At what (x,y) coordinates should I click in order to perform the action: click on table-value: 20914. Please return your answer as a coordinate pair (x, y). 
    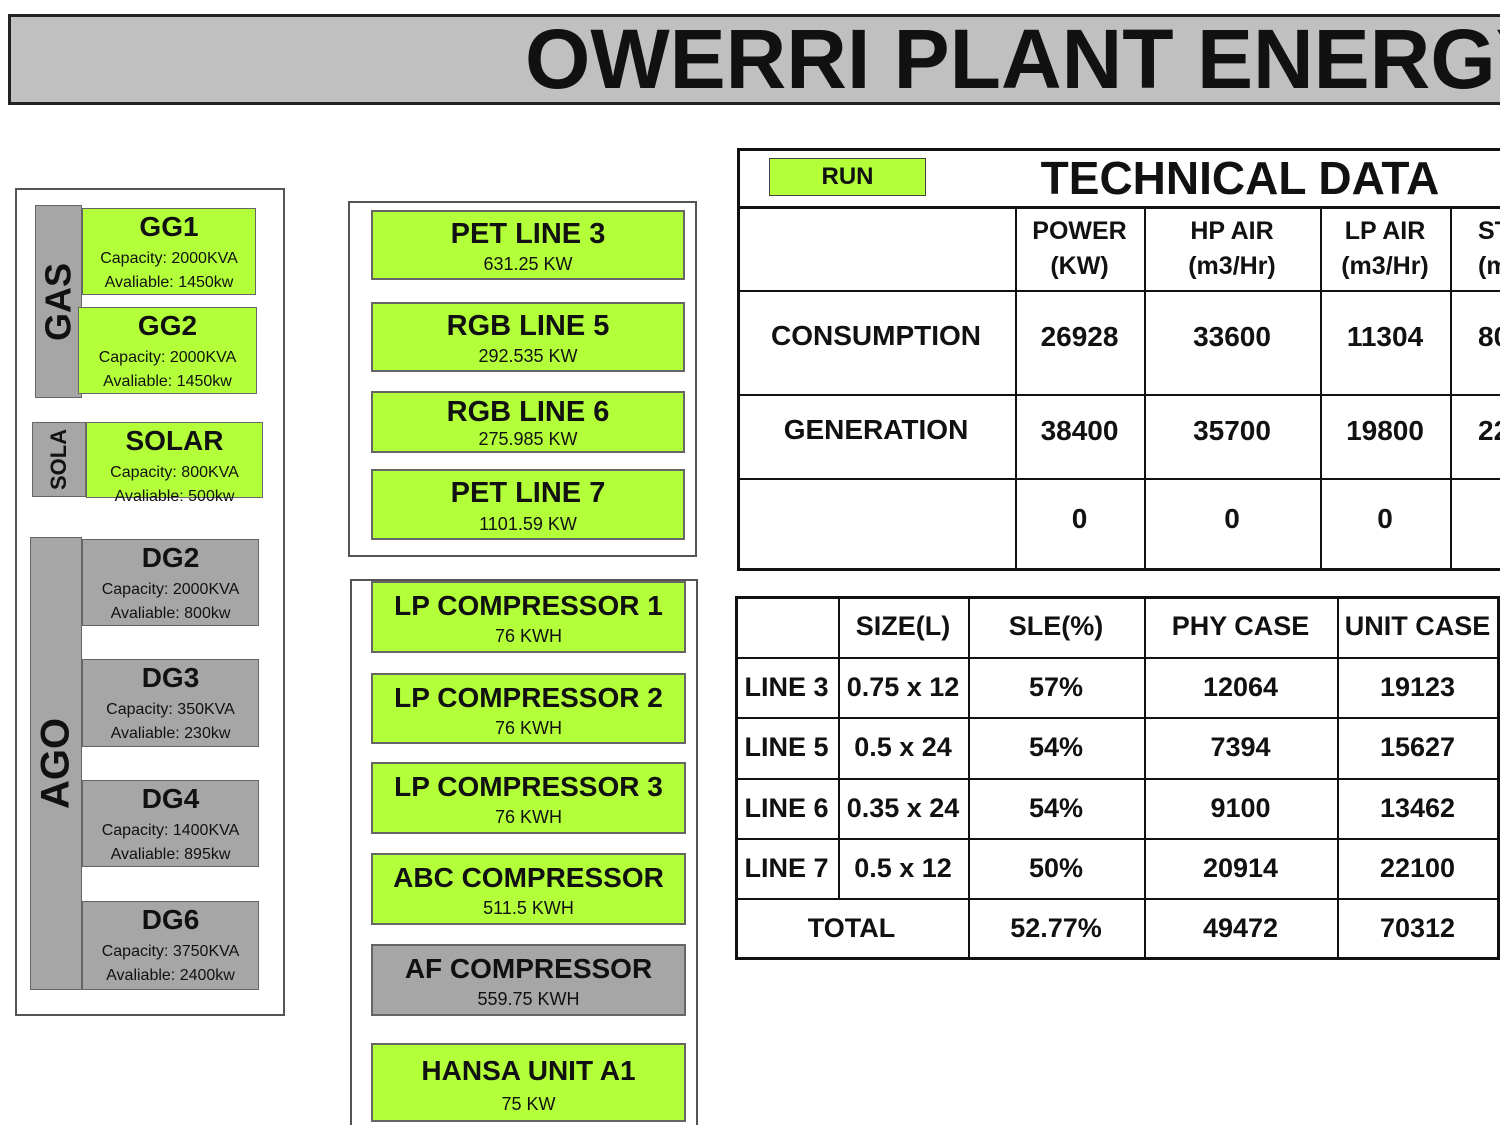
    Looking at the image, I should click on (1240, 867).